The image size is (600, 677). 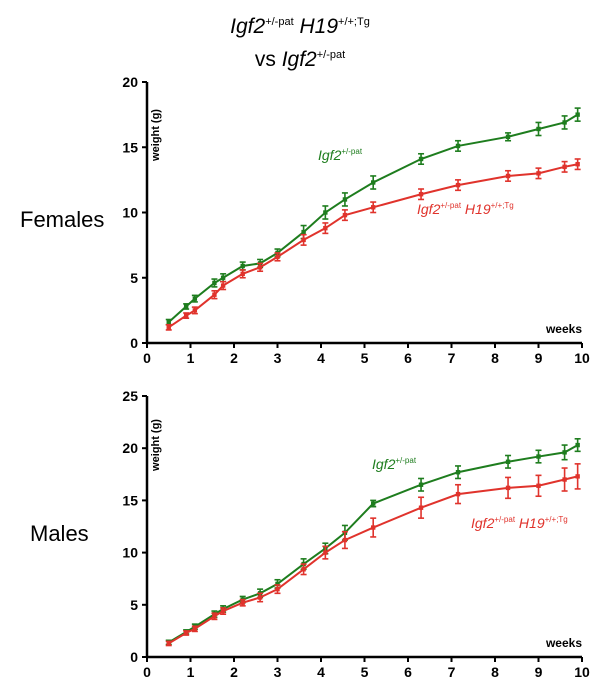 What do you see at coordinates (59, 533) in the screenshot?
I see `panel-label-males: Males` at bounding box center [59, 533].